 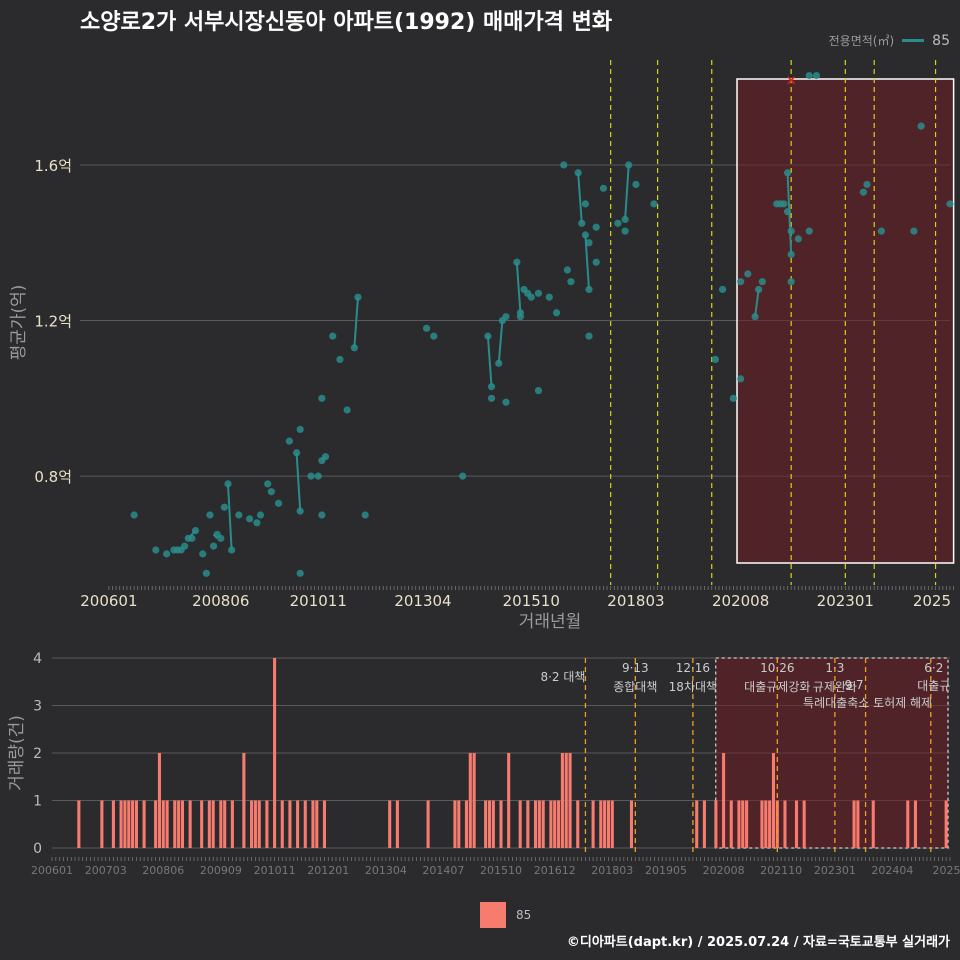 What do you see at coordinates (693, 686) in the screenshot?
I see `policy-label: 18차대책` at bounding box center [693, 686].